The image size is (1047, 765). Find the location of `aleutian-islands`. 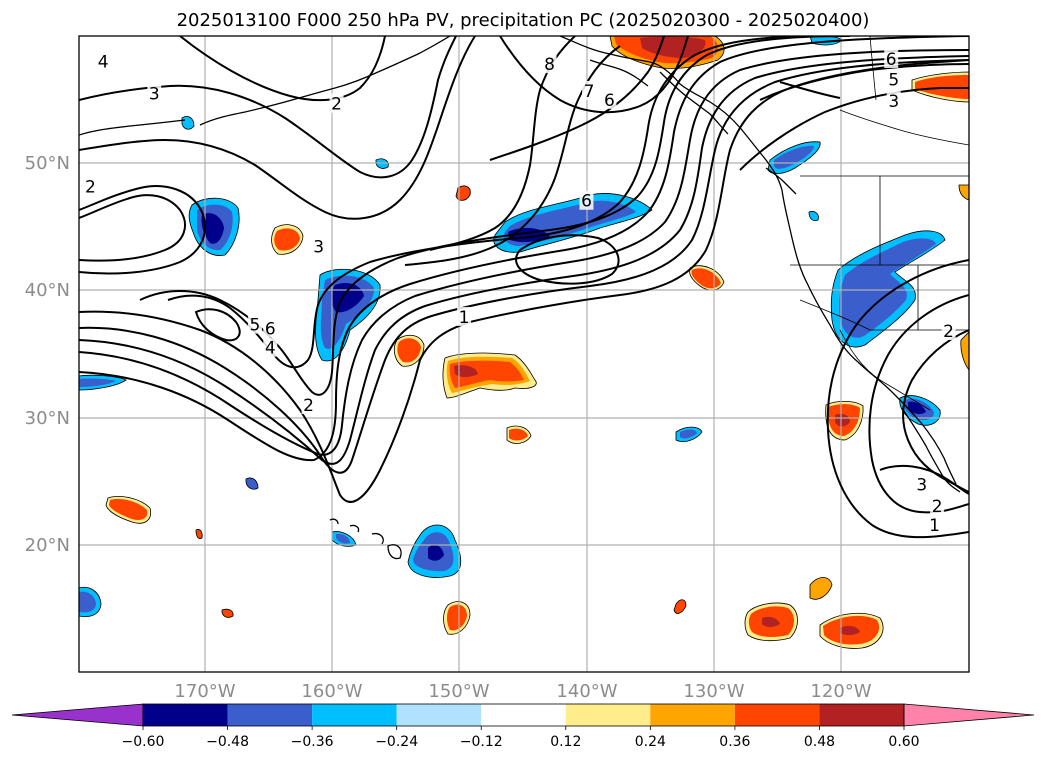

aleutian-islands is located at coordinates (265, 86).